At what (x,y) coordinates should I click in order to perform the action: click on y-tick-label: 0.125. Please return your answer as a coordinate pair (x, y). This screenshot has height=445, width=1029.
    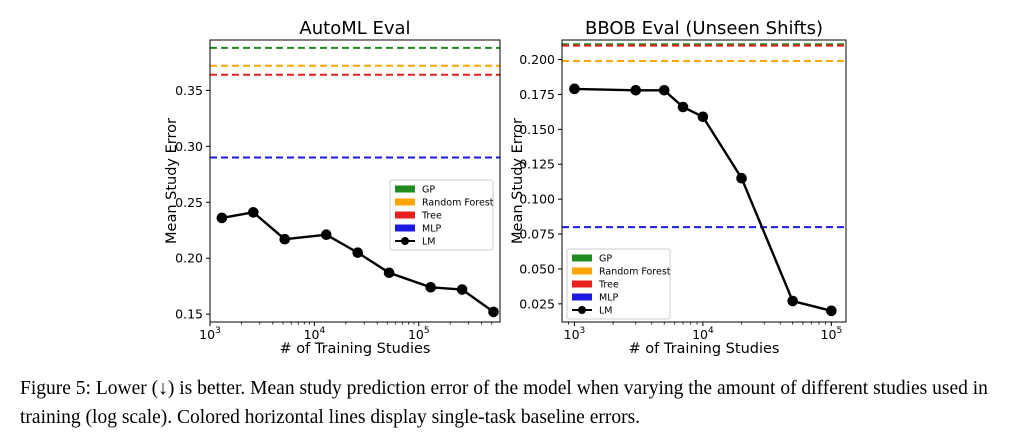
    Looking at the image, I should click on (537, 164).